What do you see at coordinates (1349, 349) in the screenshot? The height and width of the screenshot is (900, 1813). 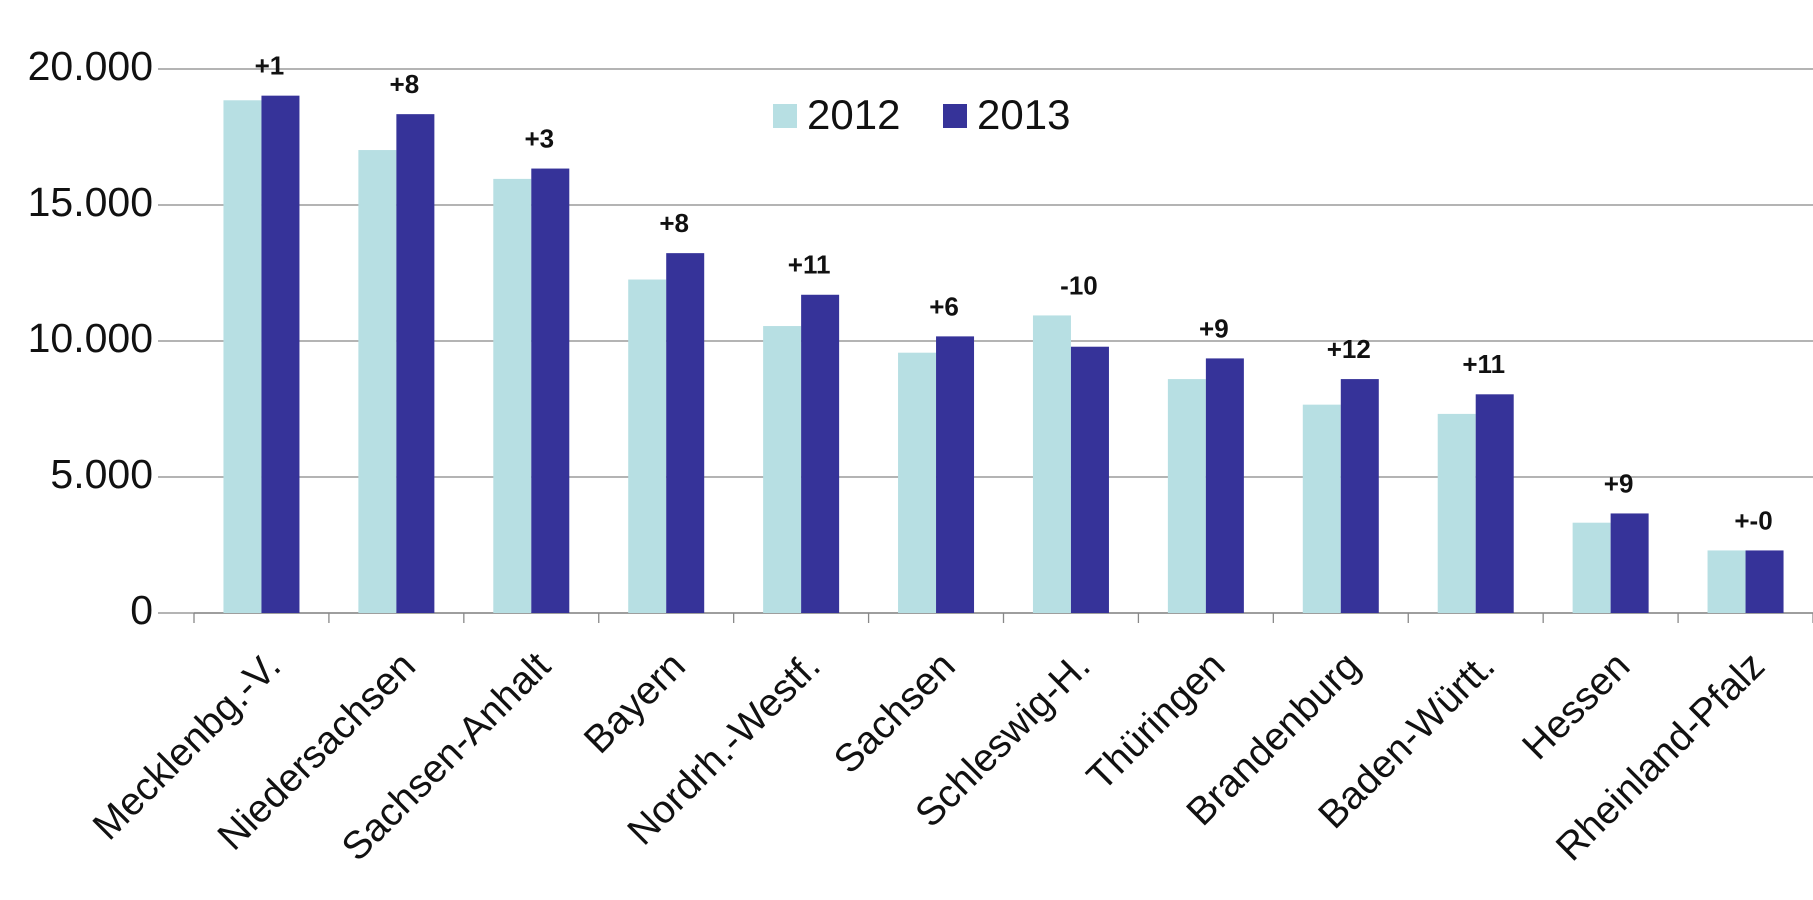 I see `change-label: +12` at bounding box center [1349, 349].